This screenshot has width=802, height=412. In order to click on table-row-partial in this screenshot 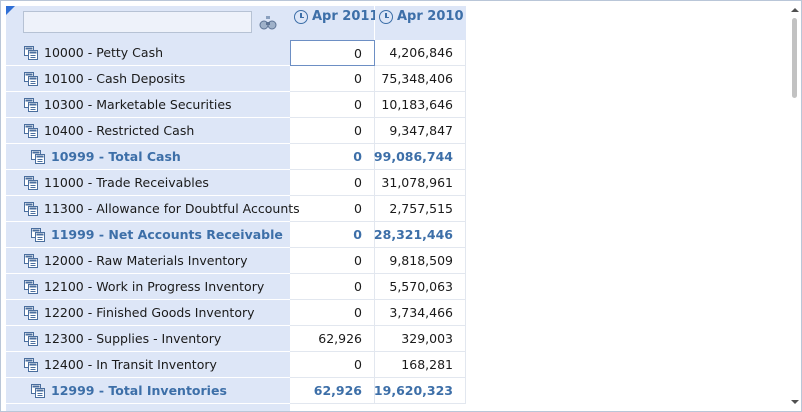, I will do `click(148, 407)`.